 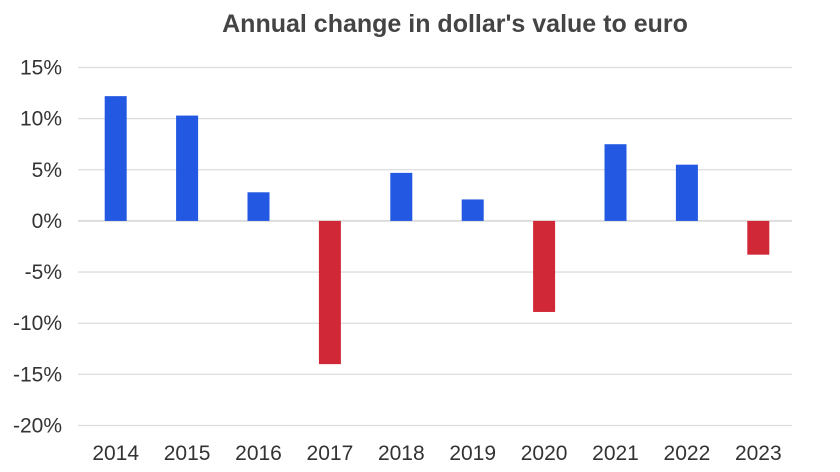 I want to click on y-tick-label: -15%, so click(x=37, y=374).